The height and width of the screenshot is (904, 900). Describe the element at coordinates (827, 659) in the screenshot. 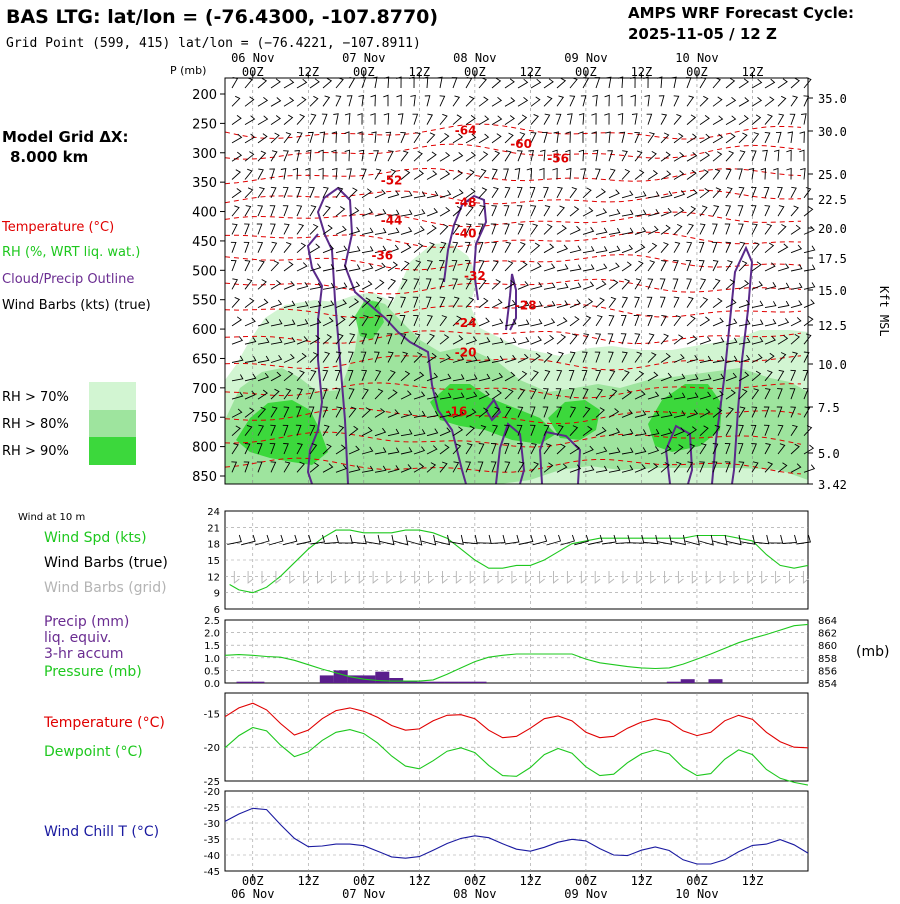

I see `pressure-tick-label: 858` at that location.